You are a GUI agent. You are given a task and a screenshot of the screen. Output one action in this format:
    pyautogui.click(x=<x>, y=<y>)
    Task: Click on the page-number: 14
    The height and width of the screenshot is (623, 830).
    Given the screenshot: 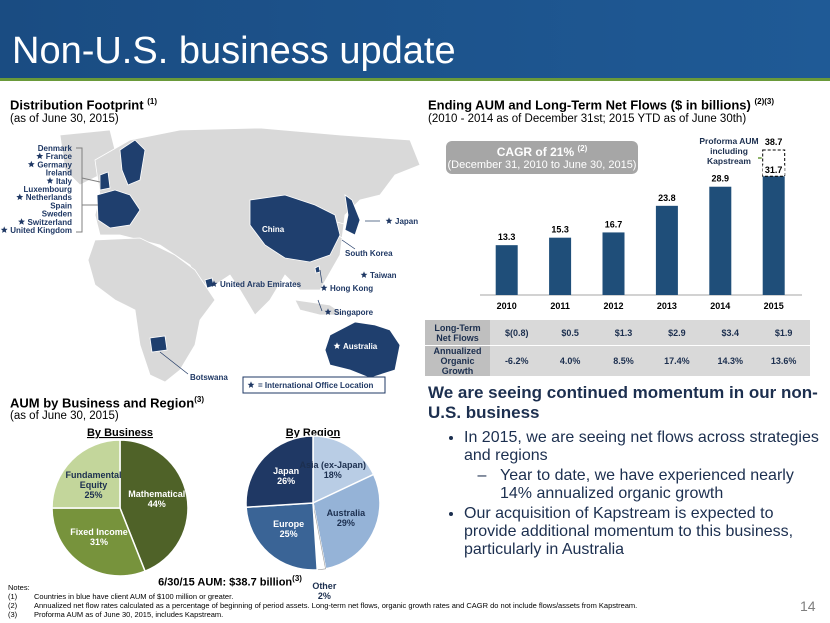 What is the action you would take?
    pyautogui.click(x=808, y=606)
    